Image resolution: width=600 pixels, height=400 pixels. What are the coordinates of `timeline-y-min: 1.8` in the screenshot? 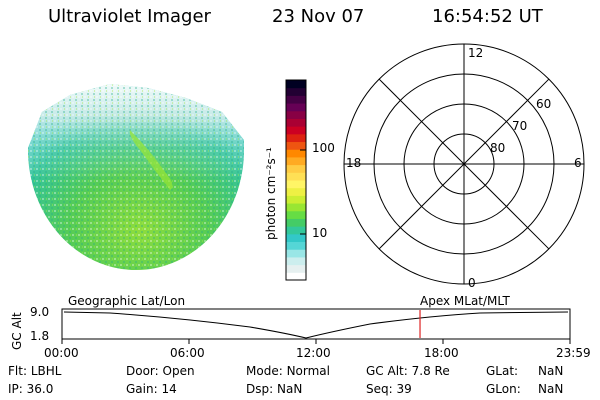 It's located at (40, 336).